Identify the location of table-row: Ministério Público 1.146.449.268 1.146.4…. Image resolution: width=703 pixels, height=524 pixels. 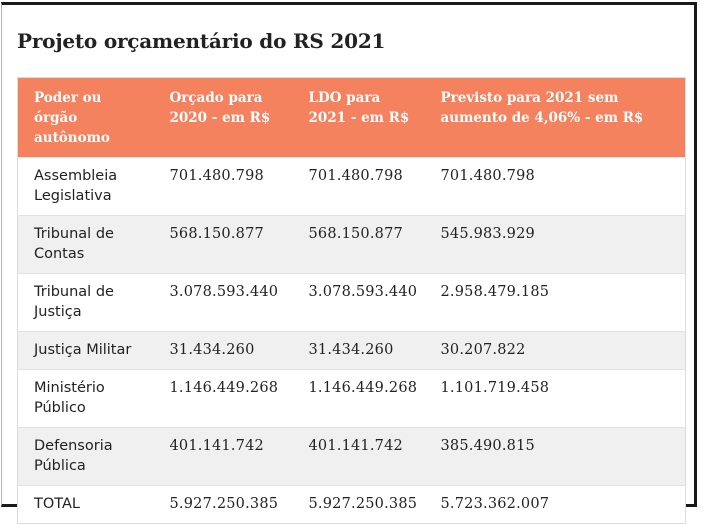
(351, 398).